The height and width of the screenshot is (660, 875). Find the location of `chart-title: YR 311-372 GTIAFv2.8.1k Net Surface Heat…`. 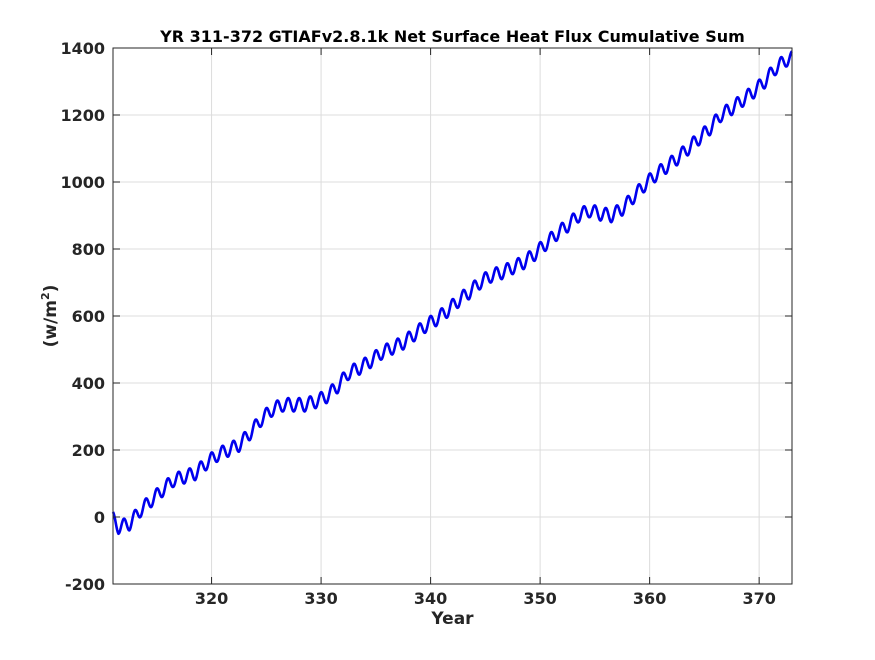

chart-title: YR 311-372 GTIAFv2.8.1k Net Surface Heat… is located at coordinates (452, 36).